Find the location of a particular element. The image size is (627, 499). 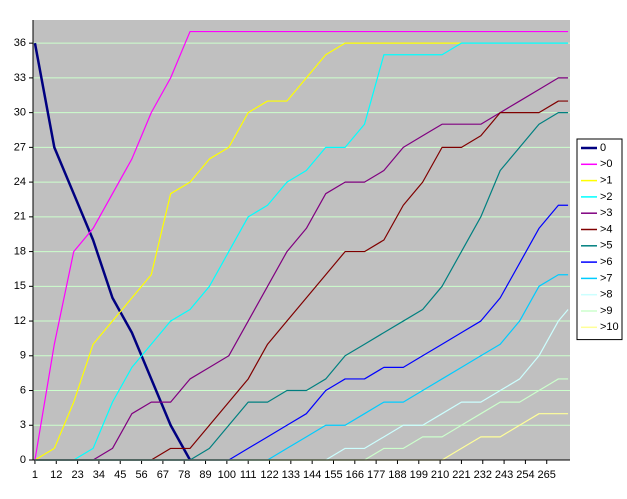

x-tick-label: 188 is located at coordinates (397, 475).